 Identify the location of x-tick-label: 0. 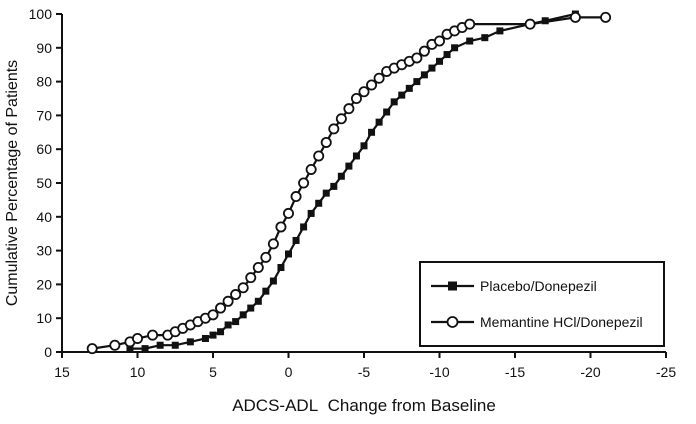
(289, 372).